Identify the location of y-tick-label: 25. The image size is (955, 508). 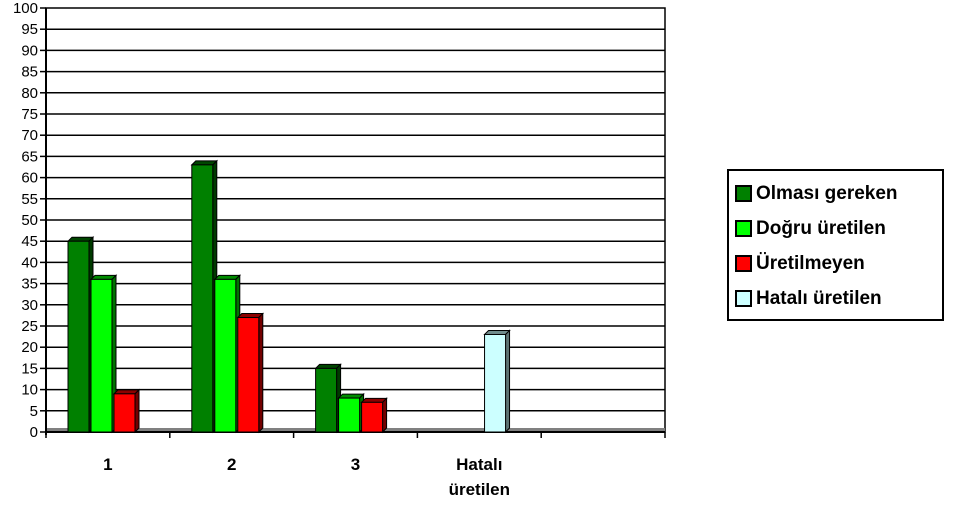
(29, 326).